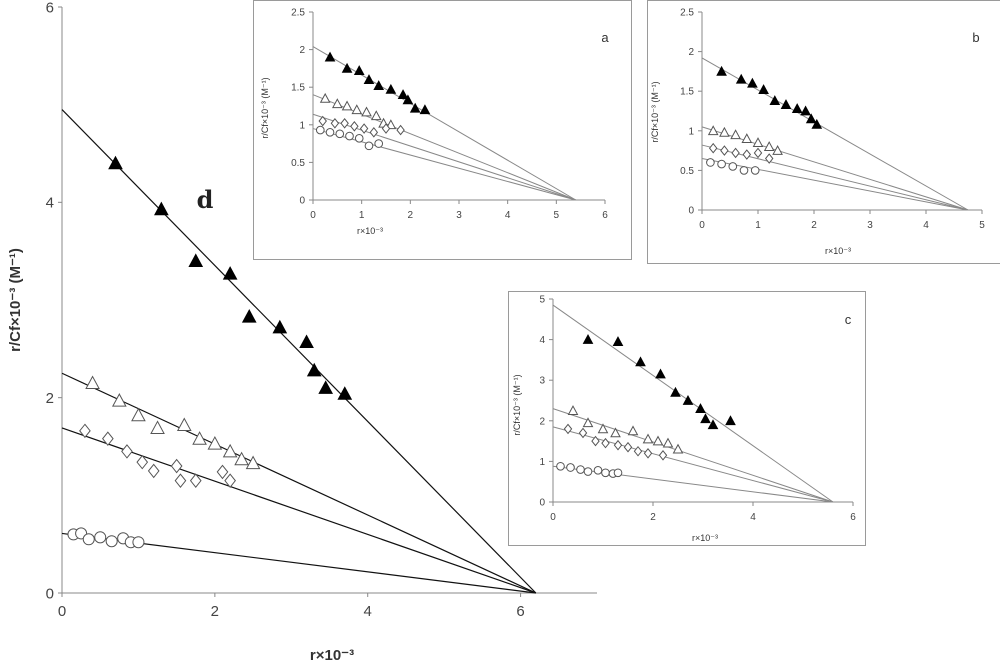 The image size is (1000, 665). What do you see at coordinates (542, 381) in the screenshot?
I see `y-tick-label: 3` at bounding box center [542, 381].